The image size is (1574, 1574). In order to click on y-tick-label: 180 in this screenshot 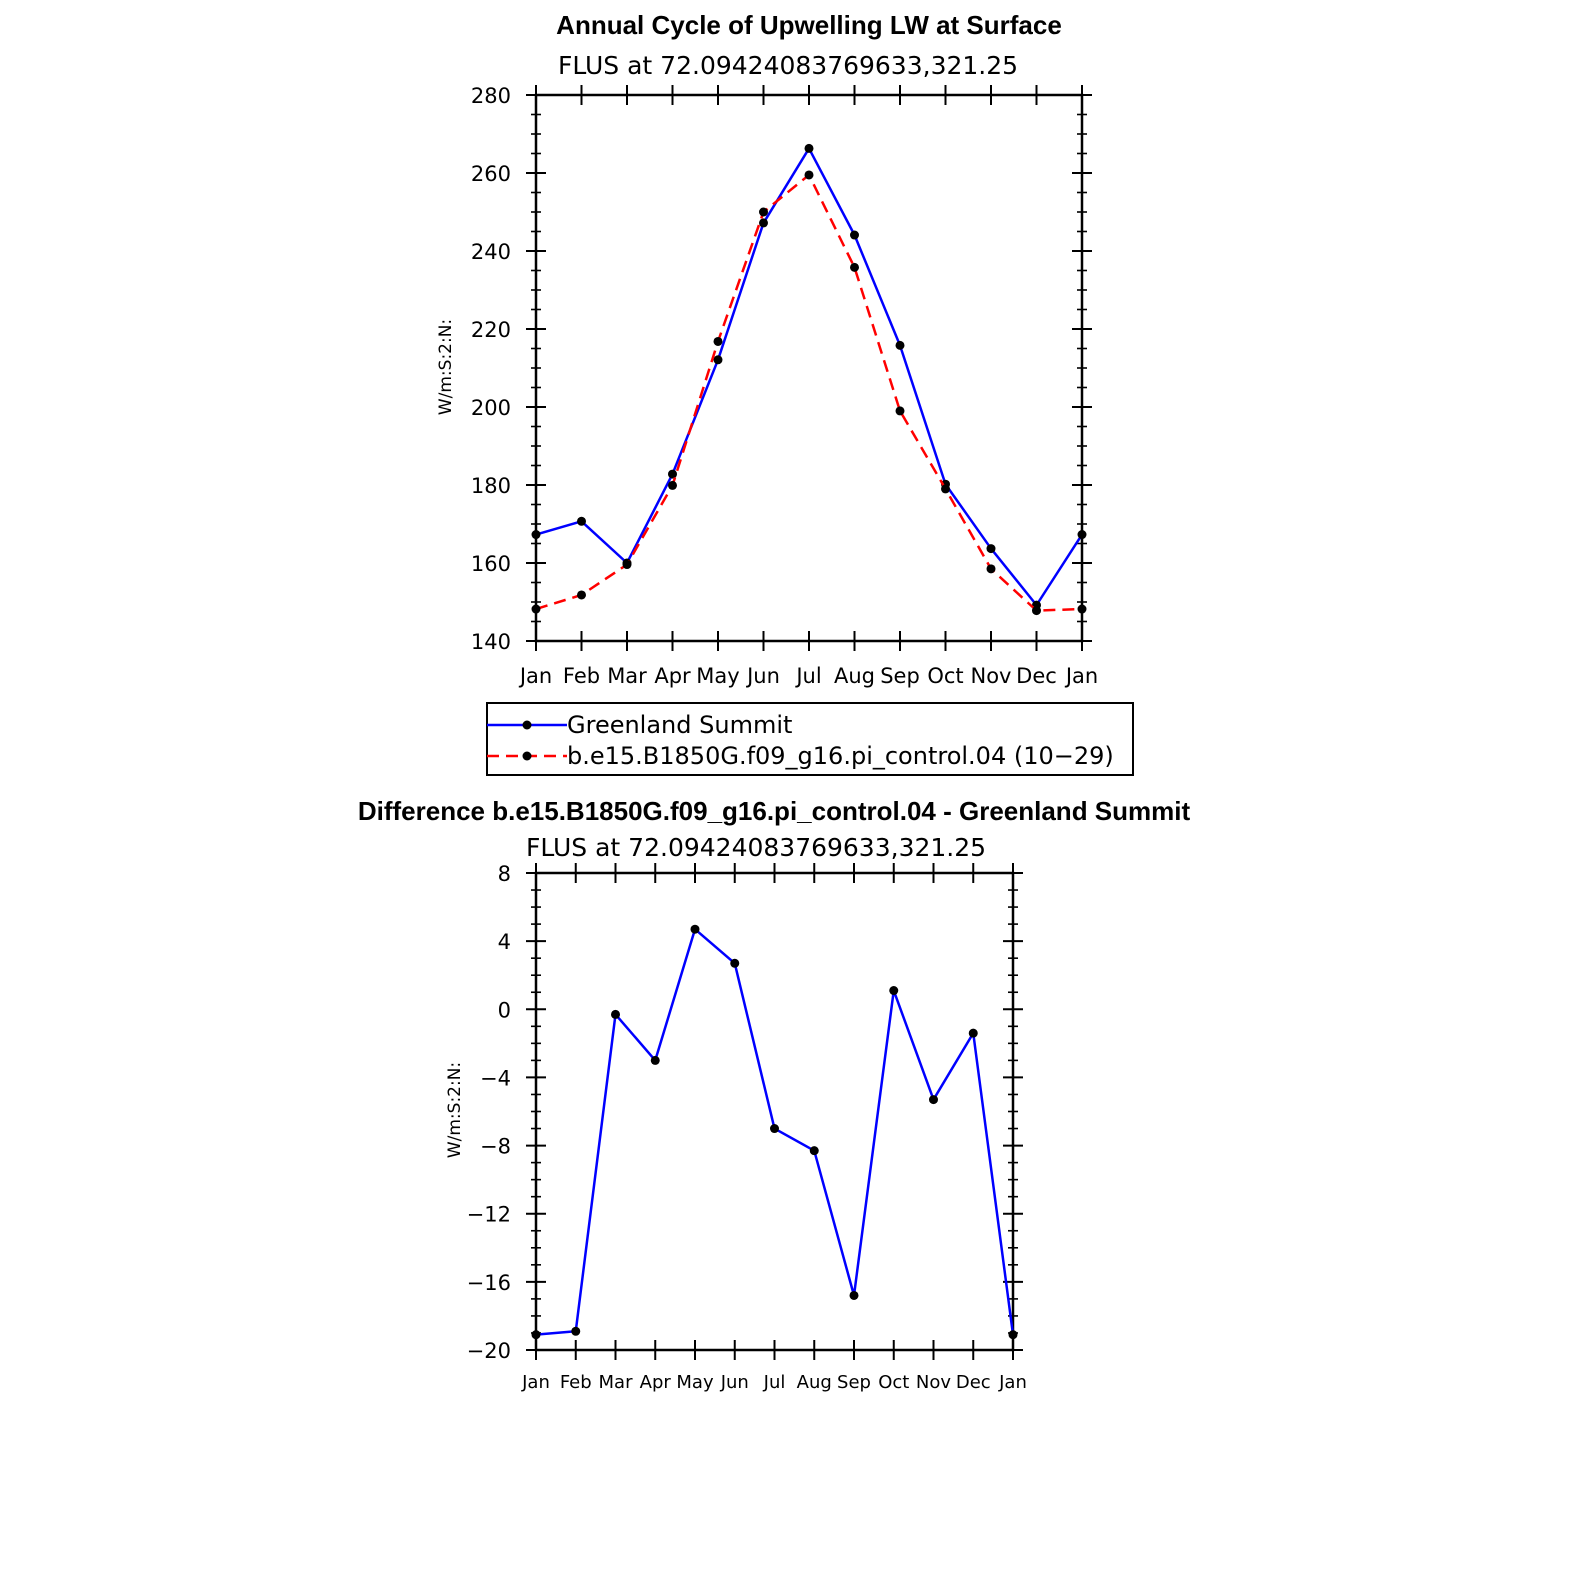, I will do `click(491, 486)`.